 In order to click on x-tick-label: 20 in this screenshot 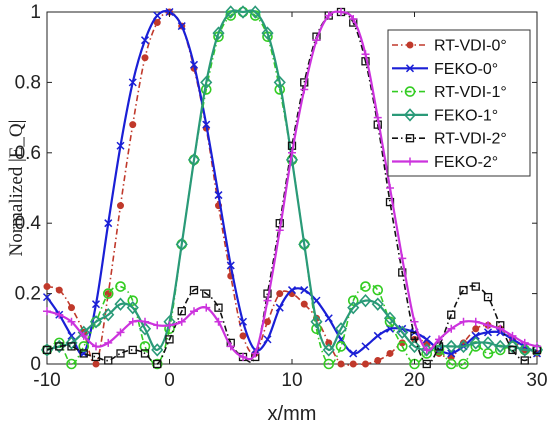, I will do `click(414, 380)`.